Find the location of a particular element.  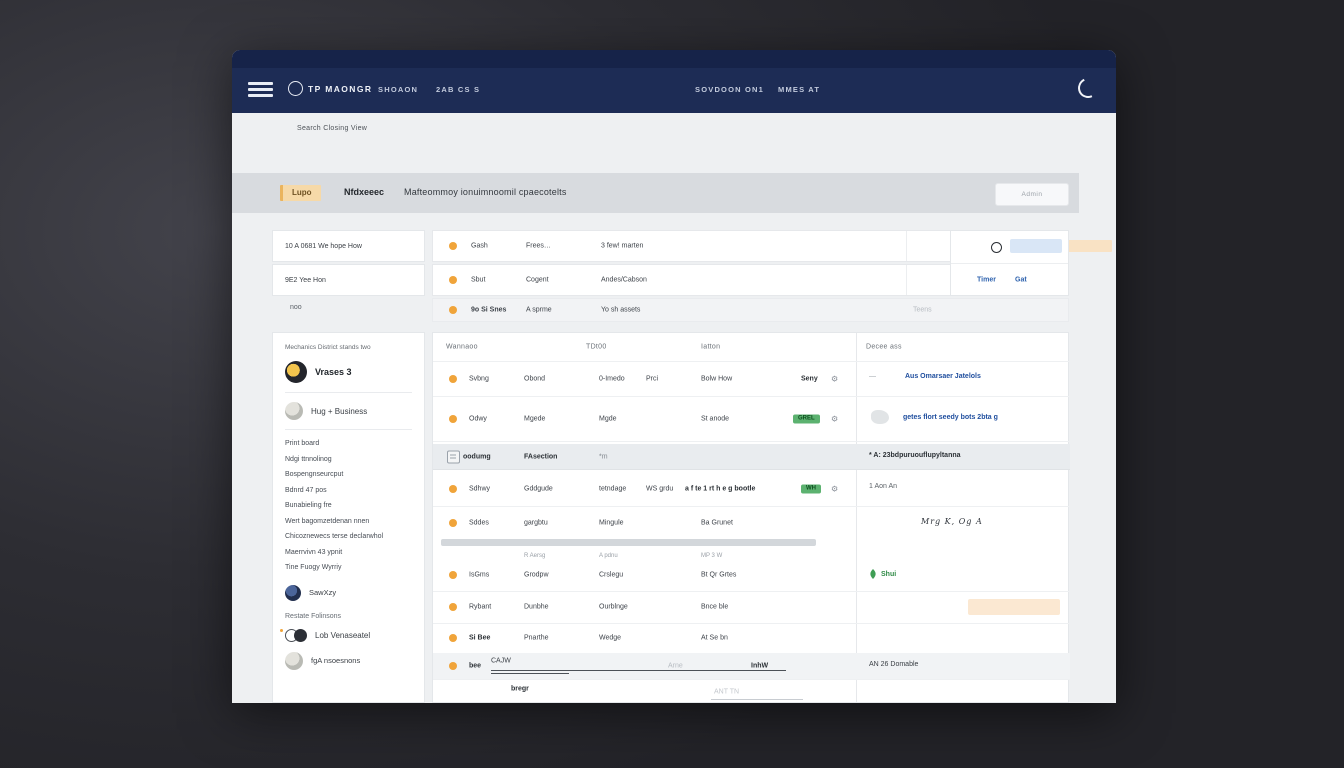

sidebar-link: Bdnrd 47 pos is located at coordinates (306, 490).